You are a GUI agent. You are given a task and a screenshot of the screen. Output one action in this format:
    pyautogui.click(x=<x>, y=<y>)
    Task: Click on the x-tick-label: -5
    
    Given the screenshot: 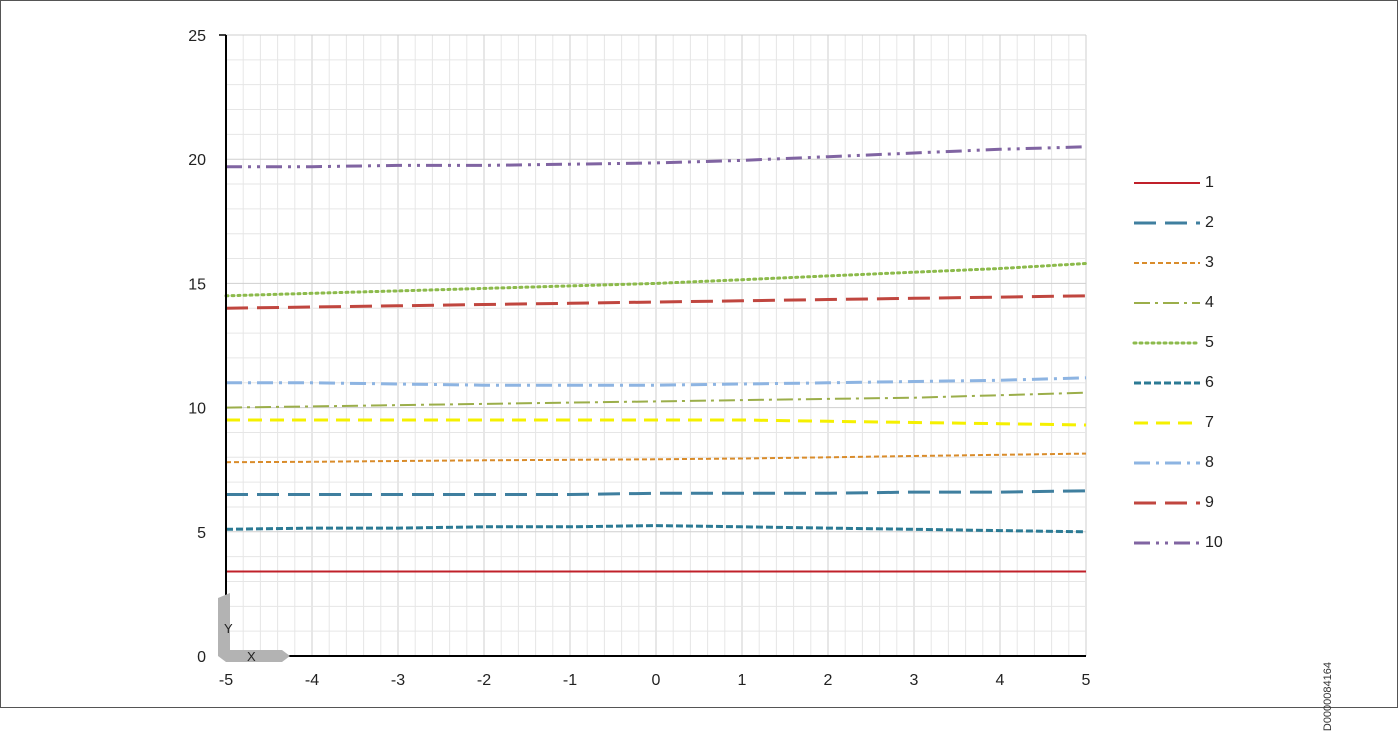 What is the action you would take?
    pyautogui.click(x=226, y=680)
    